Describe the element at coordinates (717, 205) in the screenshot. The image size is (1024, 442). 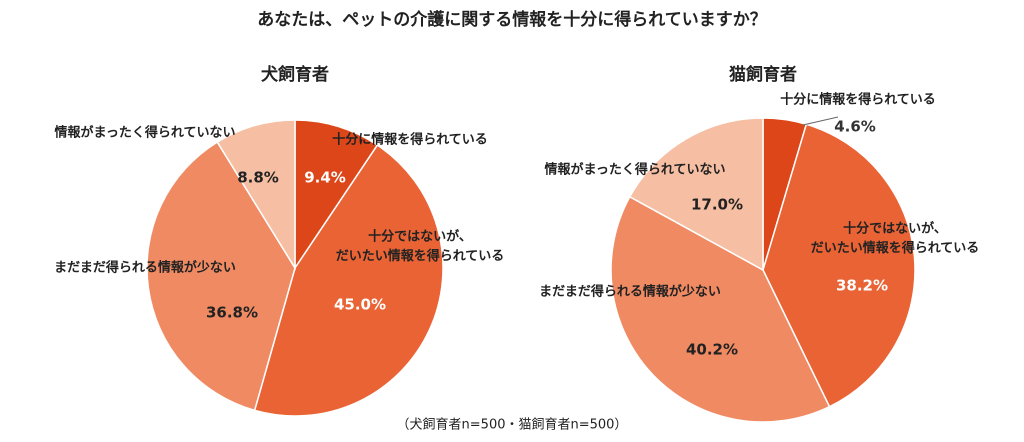
I see `value-label: 17.0%` at that location.